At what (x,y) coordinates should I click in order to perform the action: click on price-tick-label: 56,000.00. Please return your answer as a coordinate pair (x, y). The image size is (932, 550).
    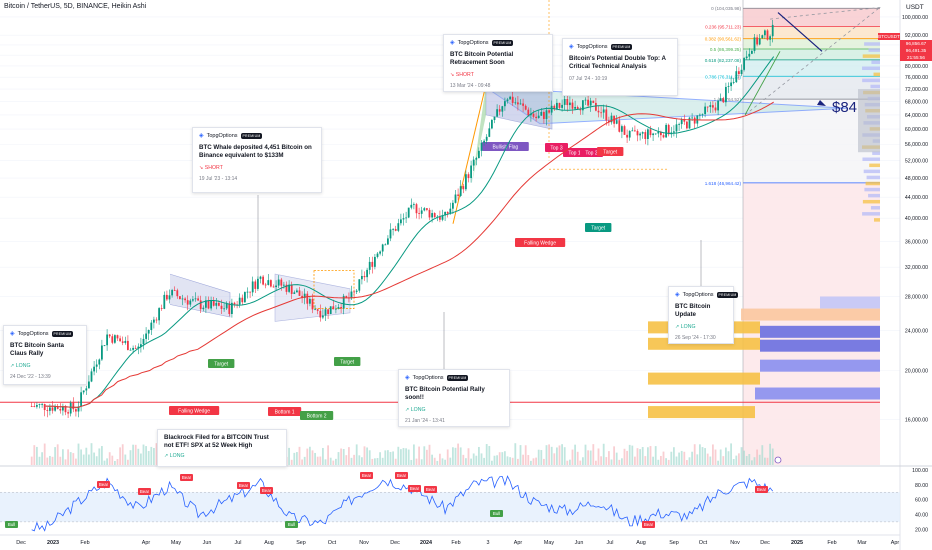
    Looking at the image, I should click on (916, 145).